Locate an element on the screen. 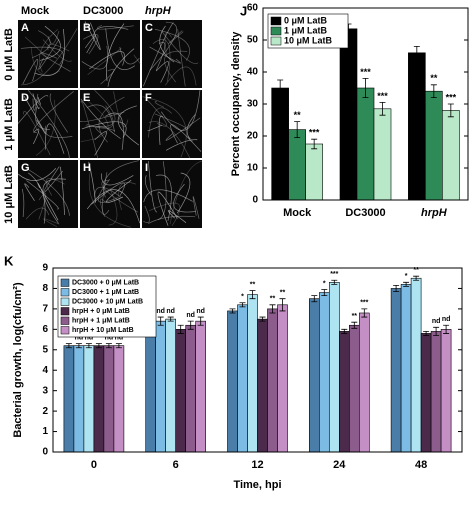  panel-letter: K is located at coordinates (9, 260).